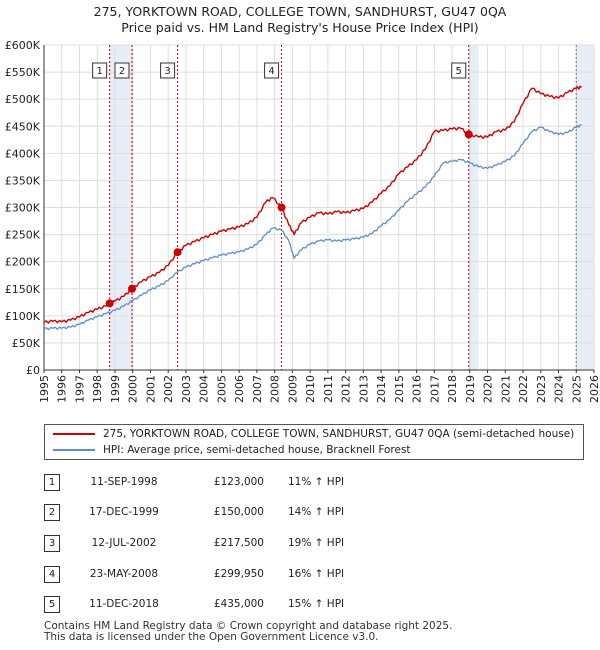  Describe the element at coordinates (52, 543) in the screenshot. I see `sale-number-badge: 3` at that location.